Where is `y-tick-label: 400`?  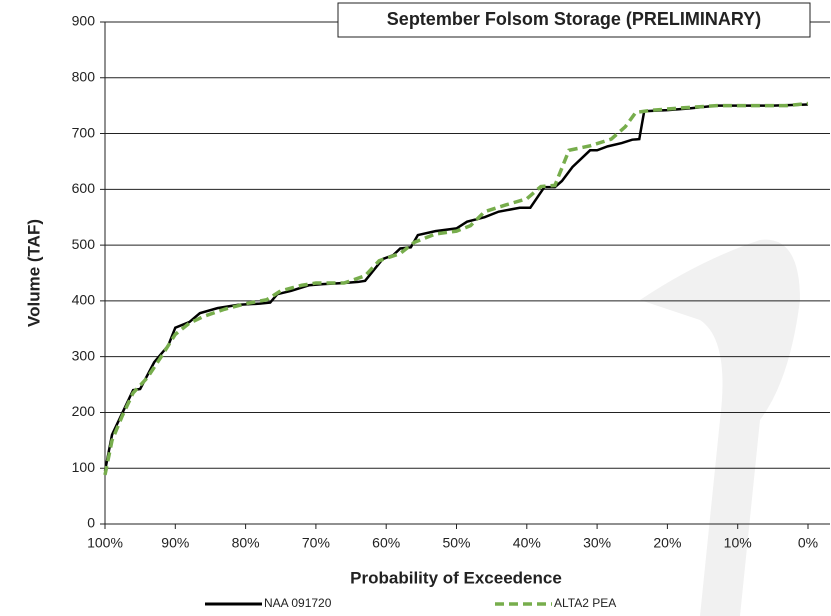 y-tick-label: 400 is located at coordinates (84, 300).